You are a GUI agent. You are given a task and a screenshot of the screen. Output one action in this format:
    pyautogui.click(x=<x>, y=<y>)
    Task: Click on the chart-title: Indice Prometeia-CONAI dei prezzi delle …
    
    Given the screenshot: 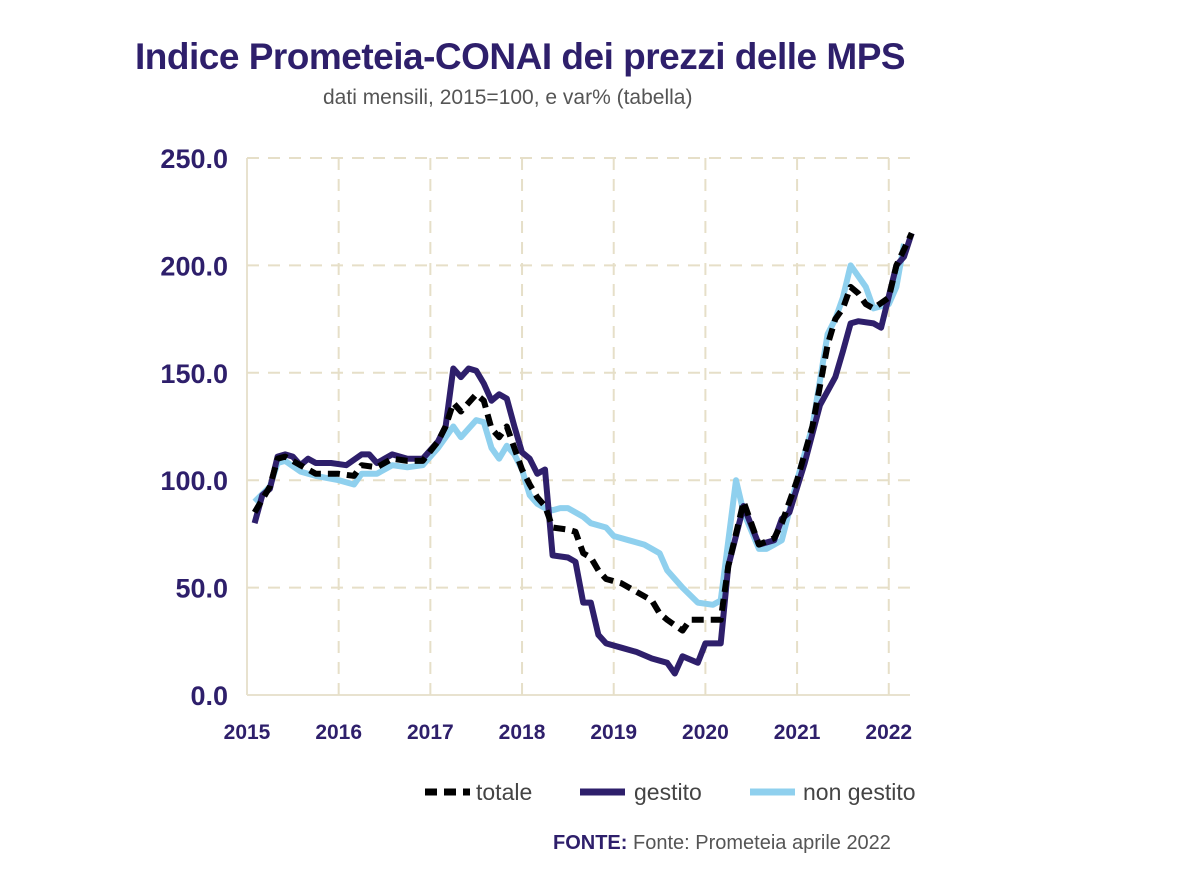 What is the action you would take?
    pyautogui.click(x=520, y=56)
    